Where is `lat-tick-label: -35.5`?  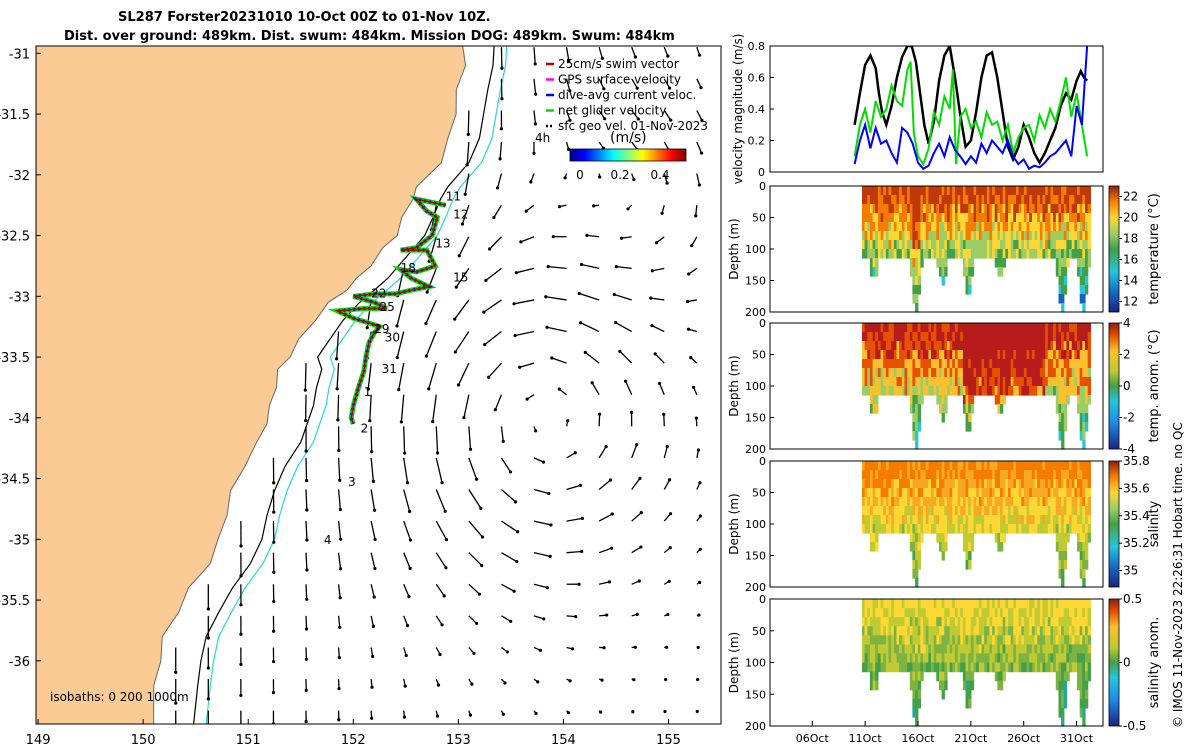
lat-tick-label: -35.5 is located at coordinates (15, 601).